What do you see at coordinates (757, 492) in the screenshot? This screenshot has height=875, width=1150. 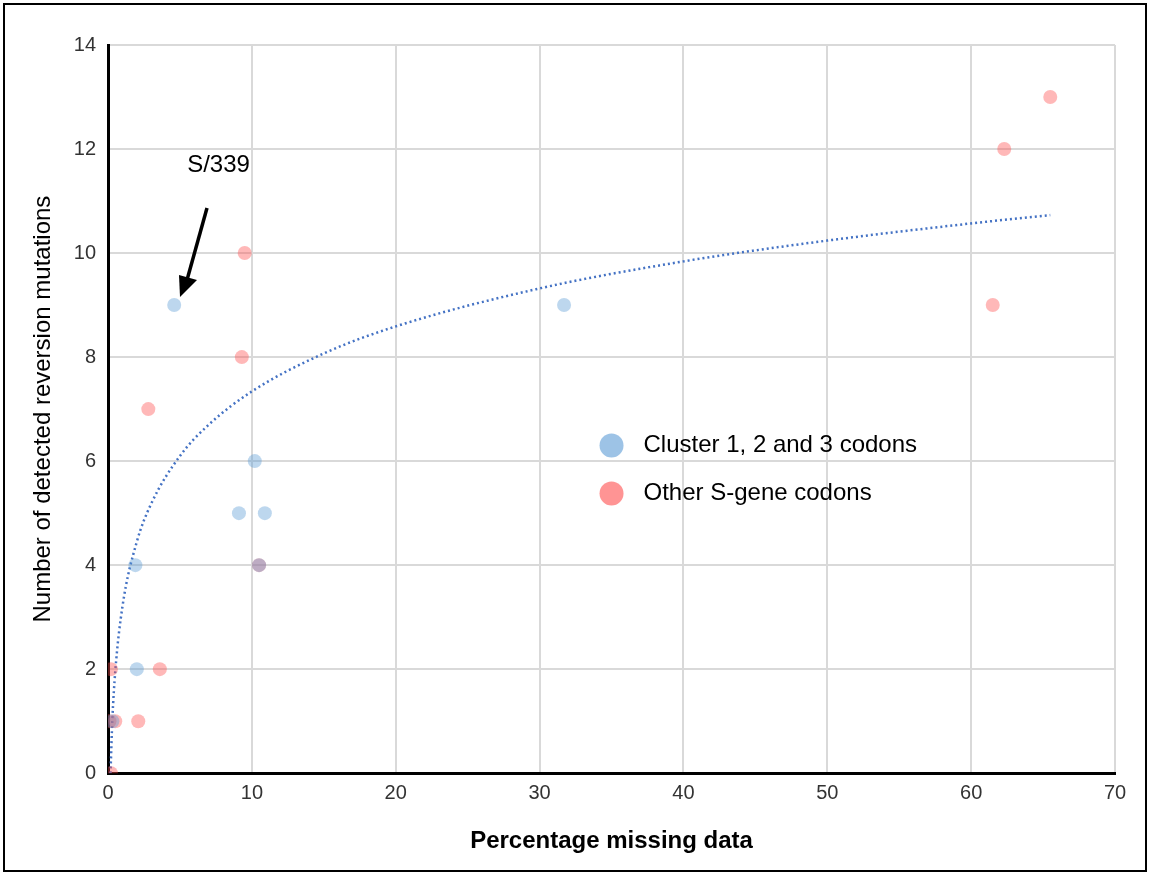 I see `legend-label: Other S-gene codons` at bounding box center [757, 492].